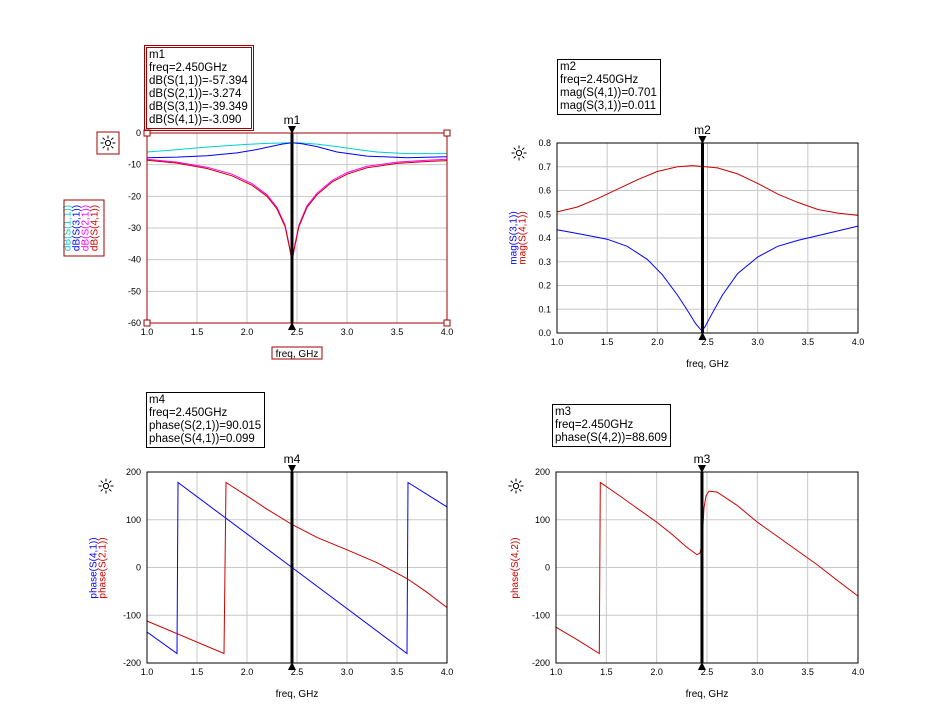 The image size is (947, 727). I want to click on y-tick-label: -30, so click(134, 228).